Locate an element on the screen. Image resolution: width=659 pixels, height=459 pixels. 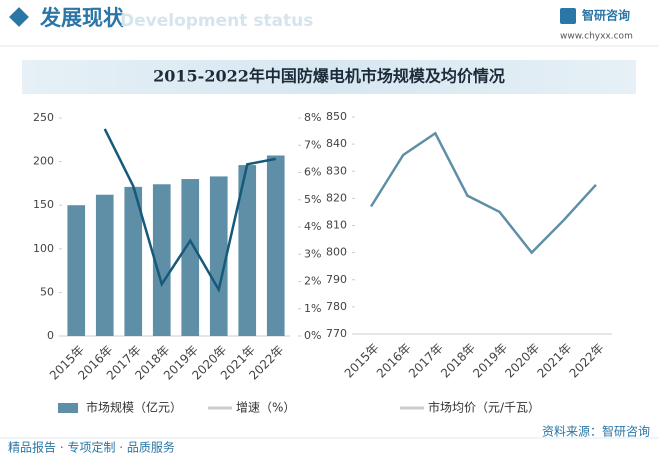
y2-tick-label: 0% is located at coordinates (312, 335).